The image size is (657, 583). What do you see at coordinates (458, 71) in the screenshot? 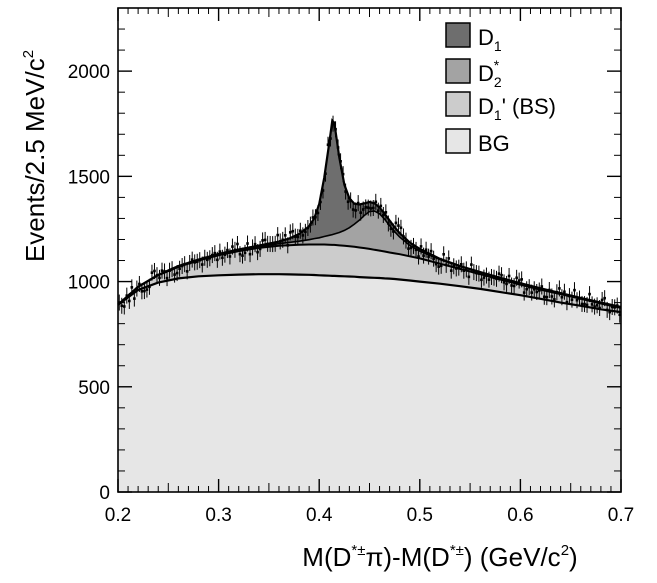
I see `legend-swatch-d2` at bounding box center [458, 71].